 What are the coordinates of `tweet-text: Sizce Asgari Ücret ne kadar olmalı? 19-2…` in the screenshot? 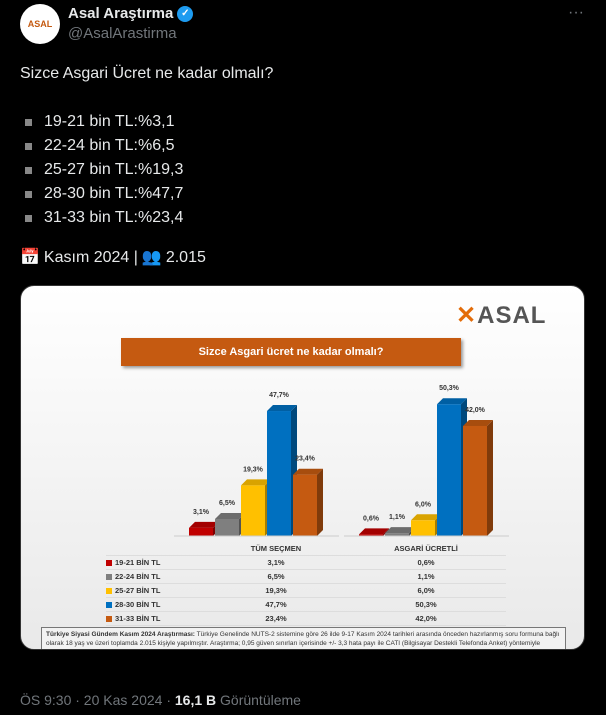 It's located at (146, 166).